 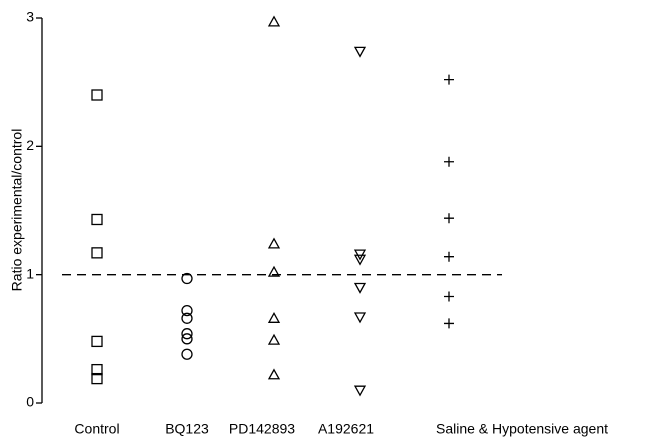 What do you see at coordinates (187, 429) in the screenshot?
I see `x-tick-label: BQ123` at bounding box center [187, 429].